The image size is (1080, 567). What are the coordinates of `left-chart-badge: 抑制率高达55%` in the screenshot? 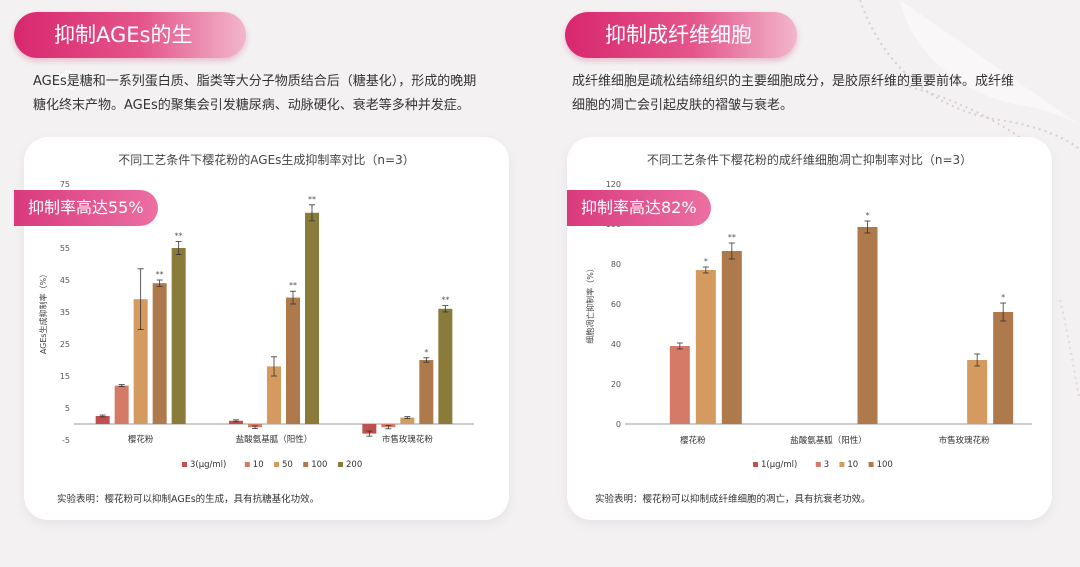 It's located at (86, 208).